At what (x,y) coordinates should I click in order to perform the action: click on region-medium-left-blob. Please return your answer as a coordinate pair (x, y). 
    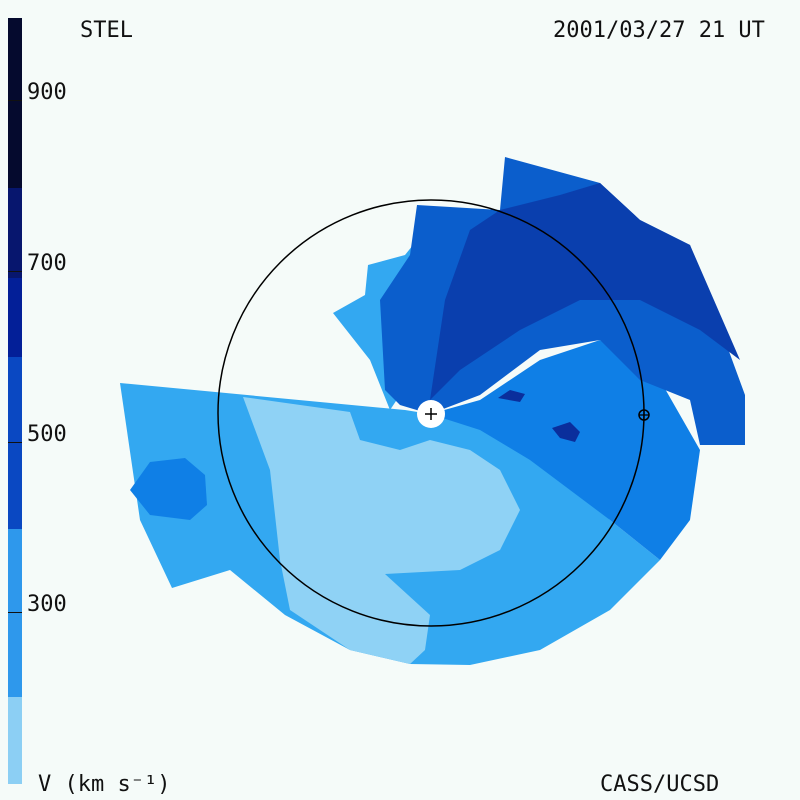
    Looking at the image, I should click on (168, 489).